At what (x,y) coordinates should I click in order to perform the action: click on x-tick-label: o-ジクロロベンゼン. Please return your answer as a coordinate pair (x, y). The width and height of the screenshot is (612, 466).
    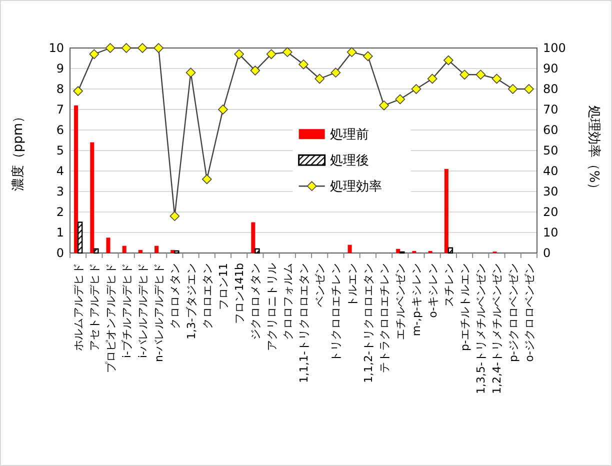
    Looking at the image, I should click on (529, 312).